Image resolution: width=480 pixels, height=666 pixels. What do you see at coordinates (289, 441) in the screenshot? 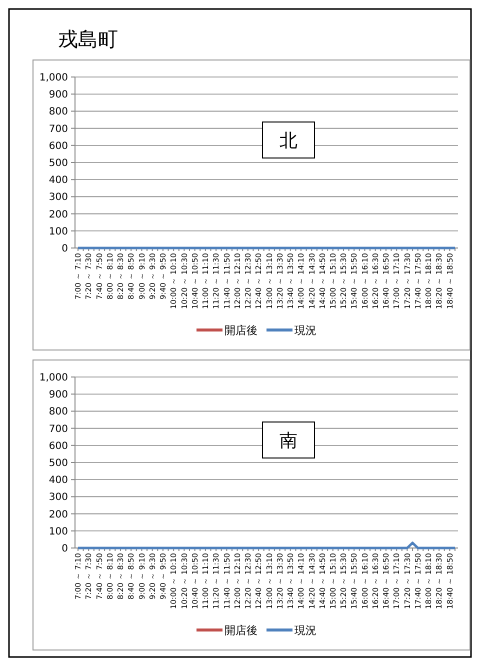
I see `annotation: 南` at bounding box center [289, 441].